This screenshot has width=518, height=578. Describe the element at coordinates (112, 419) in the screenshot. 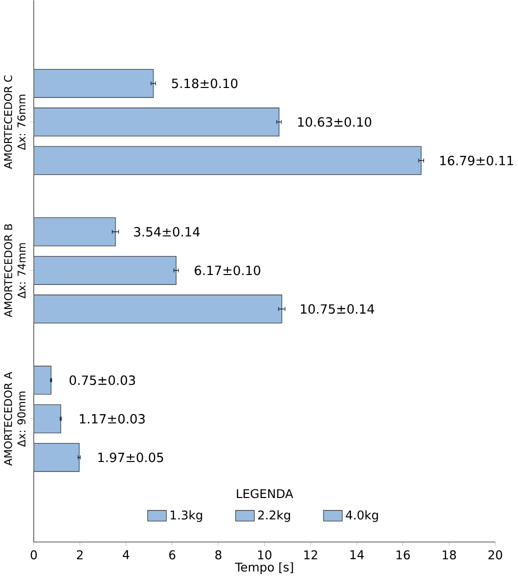

I see `data-label: 1.17±0.03` at that location.